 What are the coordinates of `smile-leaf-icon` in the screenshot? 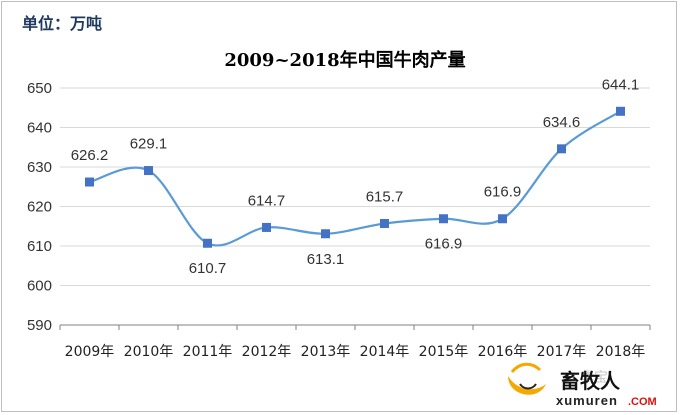 It's located at (527, 378).